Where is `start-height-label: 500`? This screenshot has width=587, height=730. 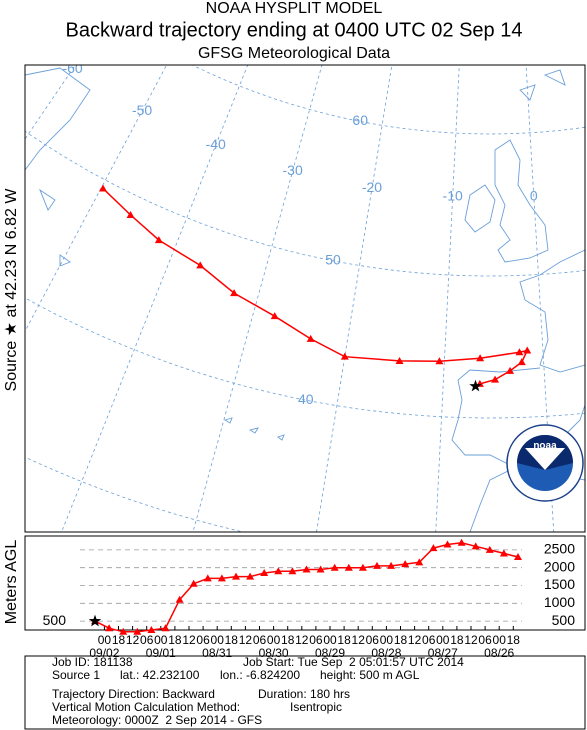
start-height-label: 500 is located at coordinates (55, 620).